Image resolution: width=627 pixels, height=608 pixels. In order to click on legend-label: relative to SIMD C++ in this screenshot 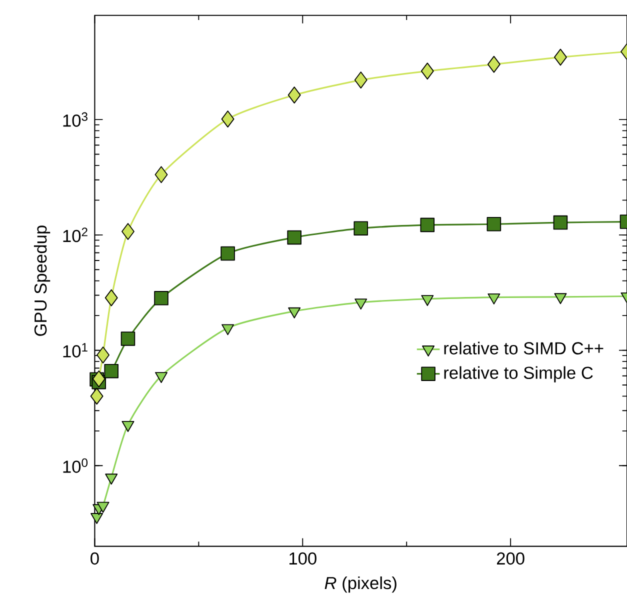, I will do `click(524, 348)`.